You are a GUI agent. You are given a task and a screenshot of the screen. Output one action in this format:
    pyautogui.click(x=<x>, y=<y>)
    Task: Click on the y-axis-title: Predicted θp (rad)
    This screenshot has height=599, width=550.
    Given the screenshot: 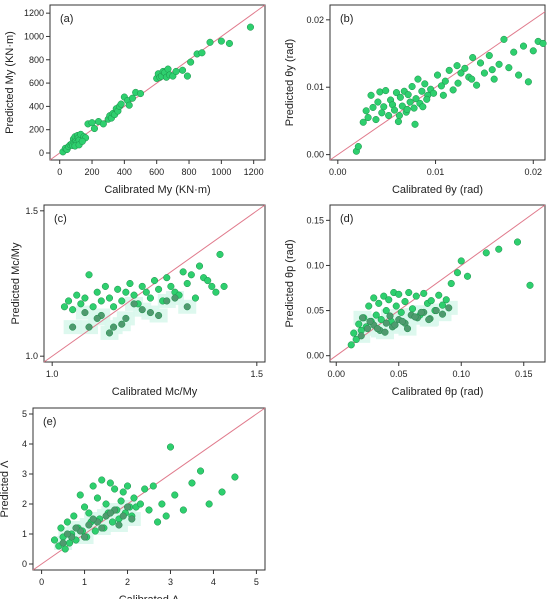 What is the action you would take?
    pyautogui.click(x=290, y=283)
    